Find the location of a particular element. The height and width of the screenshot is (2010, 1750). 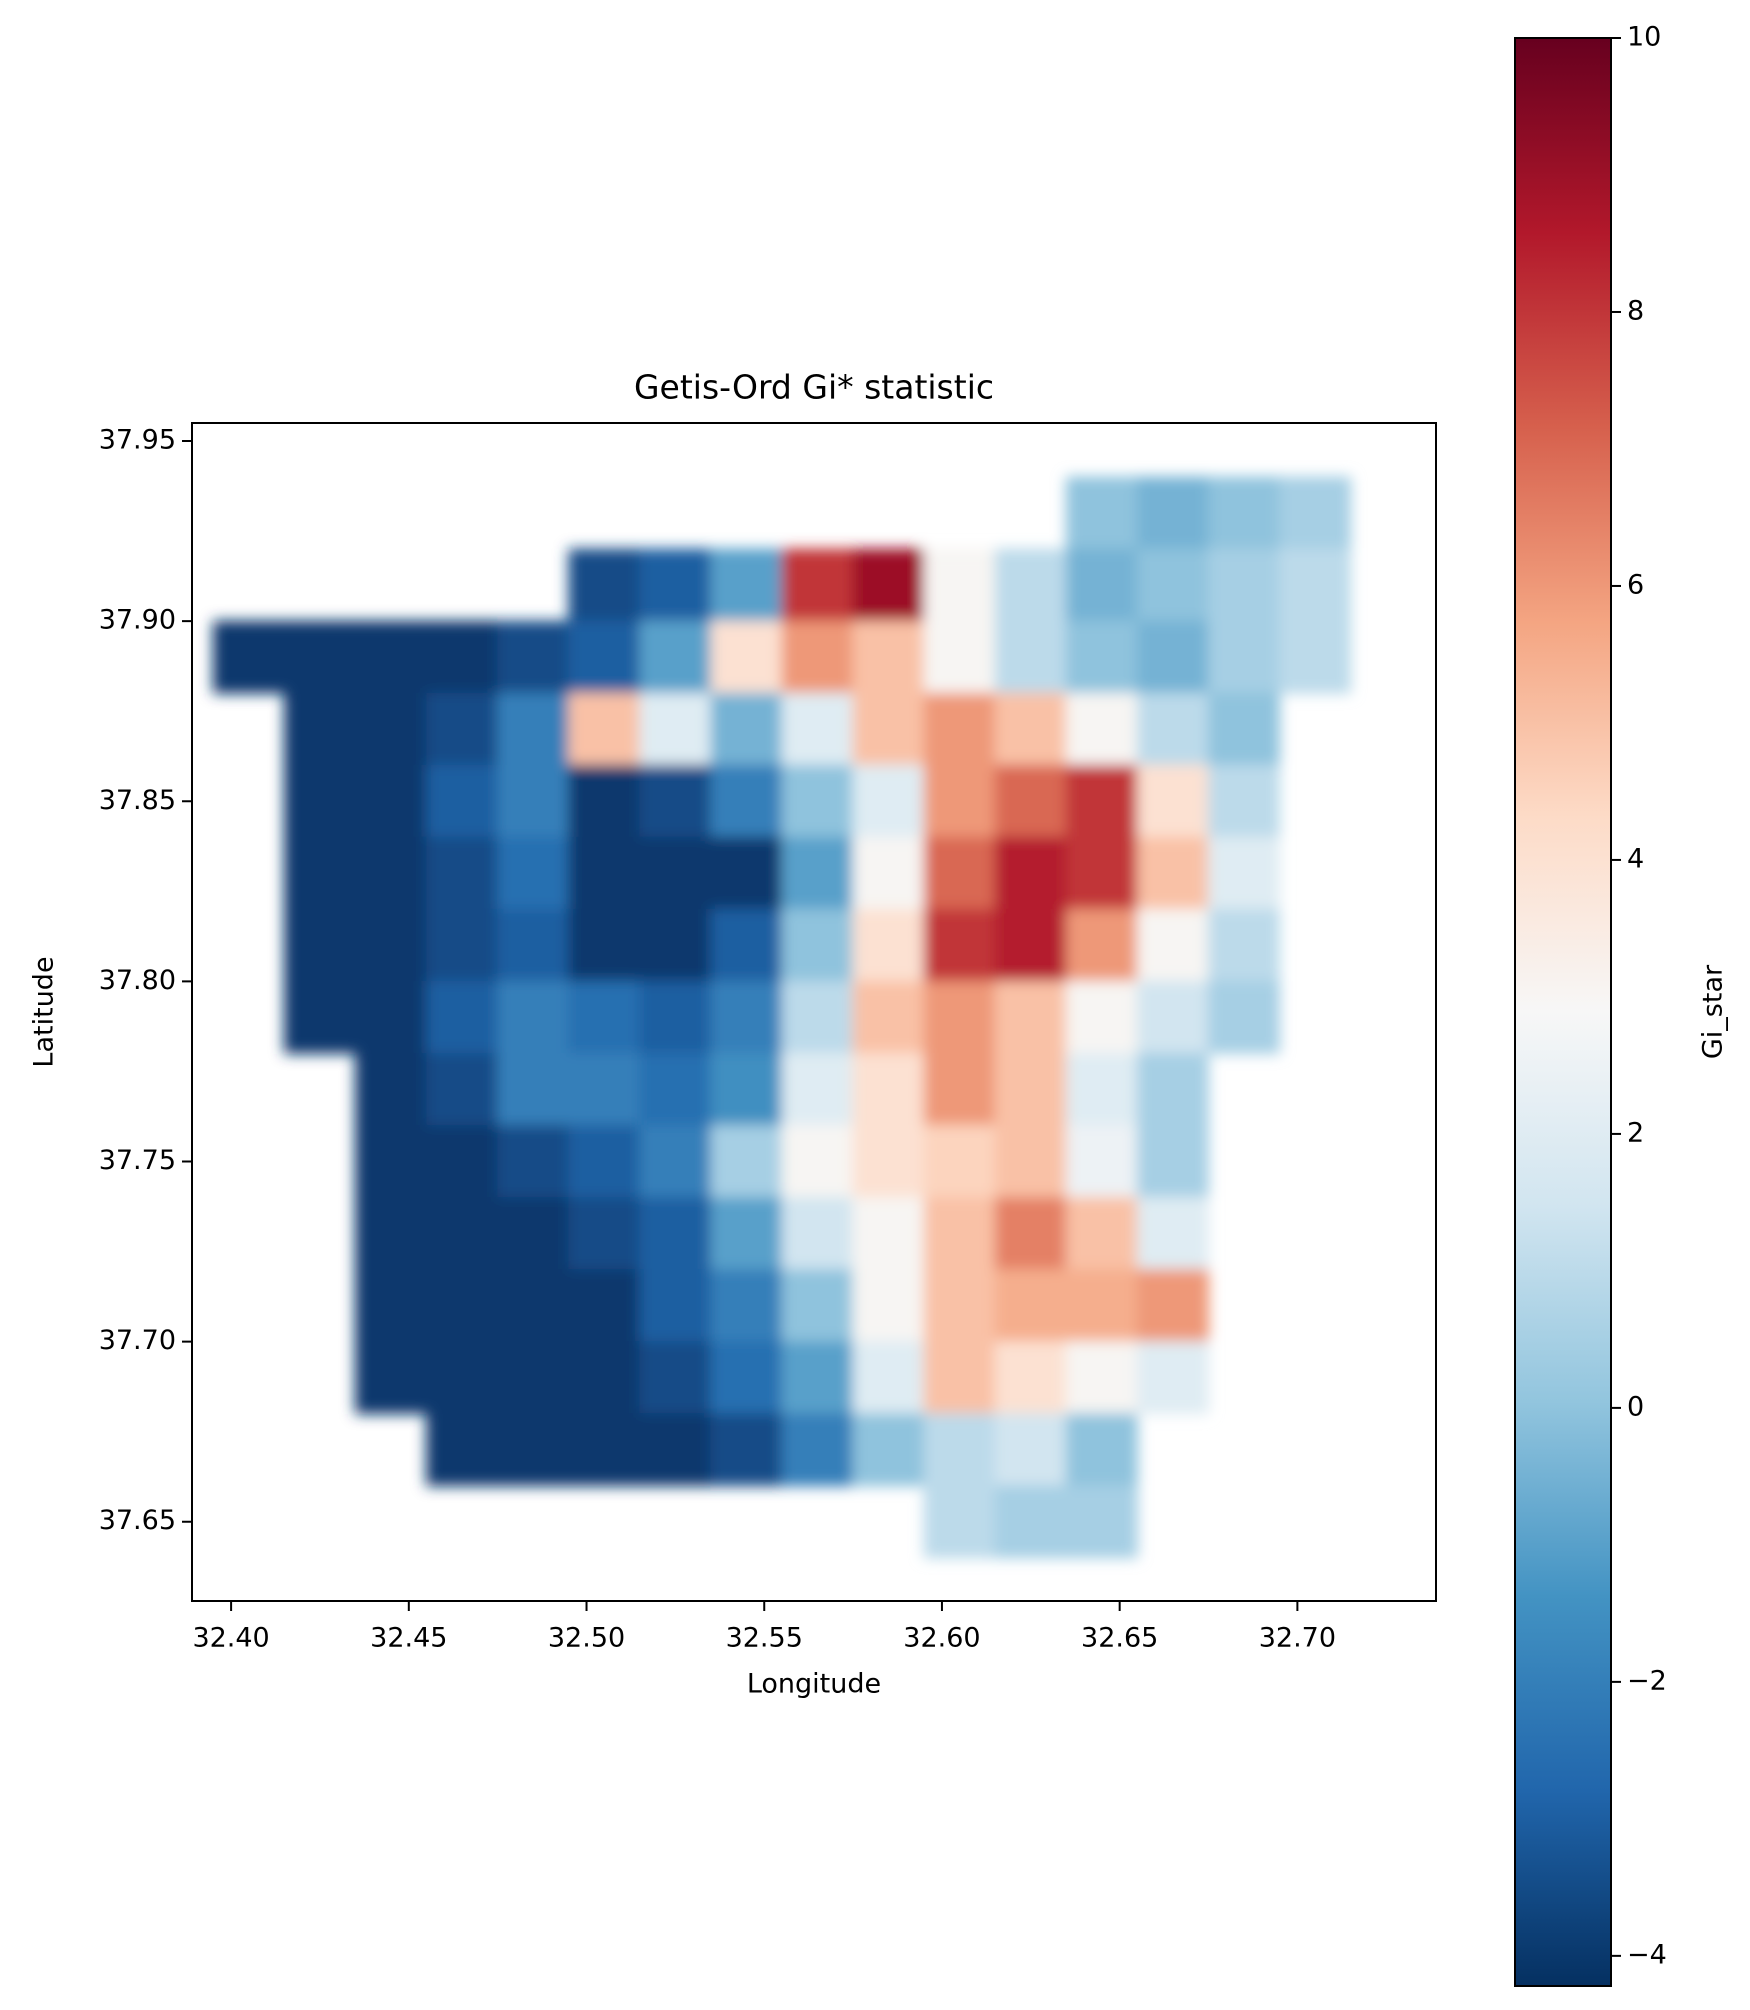

colorbar-tick-label: 0 is located at coordinates (1635, 1406).